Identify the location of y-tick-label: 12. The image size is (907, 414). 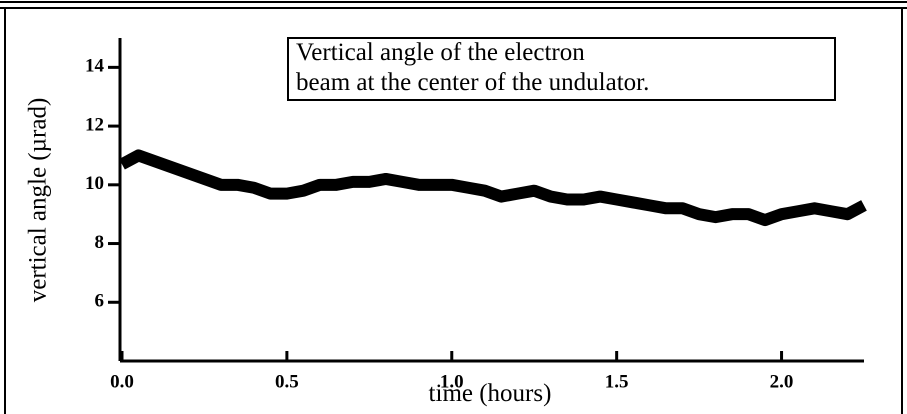
(94, 124).